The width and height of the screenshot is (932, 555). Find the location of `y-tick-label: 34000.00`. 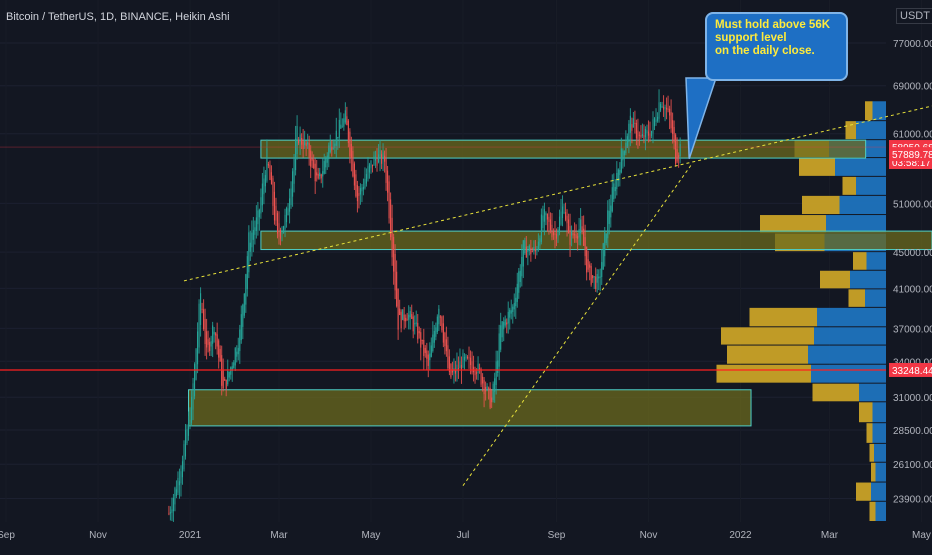

y-tick-label: 34000.00 is located at coordinates (912, 362).